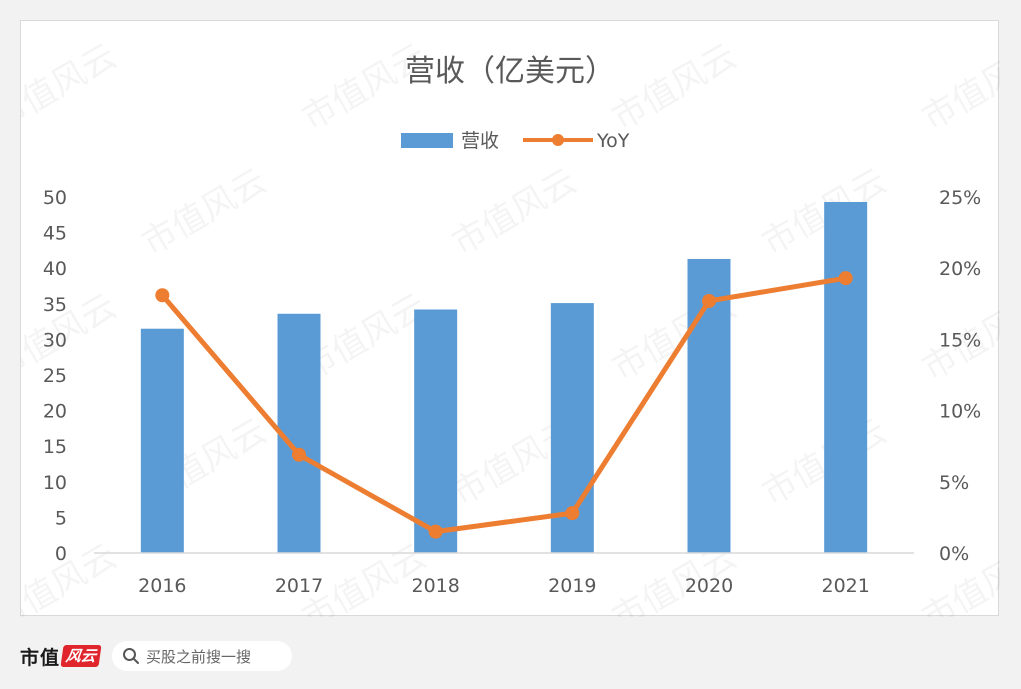 This screenshot has height=689, width=1021. Describe the element at coordinates (61, 518) in the screenshot. I see `y-left-tick-label: 5` at that location.